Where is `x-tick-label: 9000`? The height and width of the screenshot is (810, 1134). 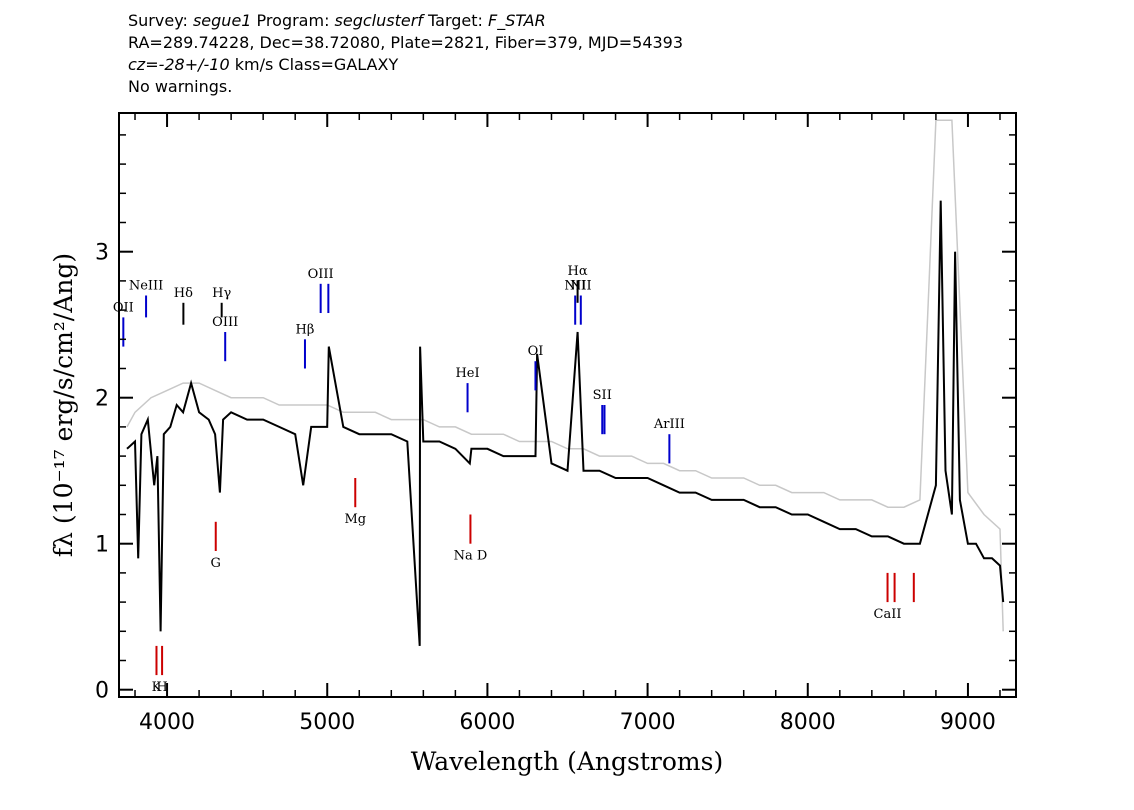 x-tick-label: 9000 is located at coordinates (968, 722).